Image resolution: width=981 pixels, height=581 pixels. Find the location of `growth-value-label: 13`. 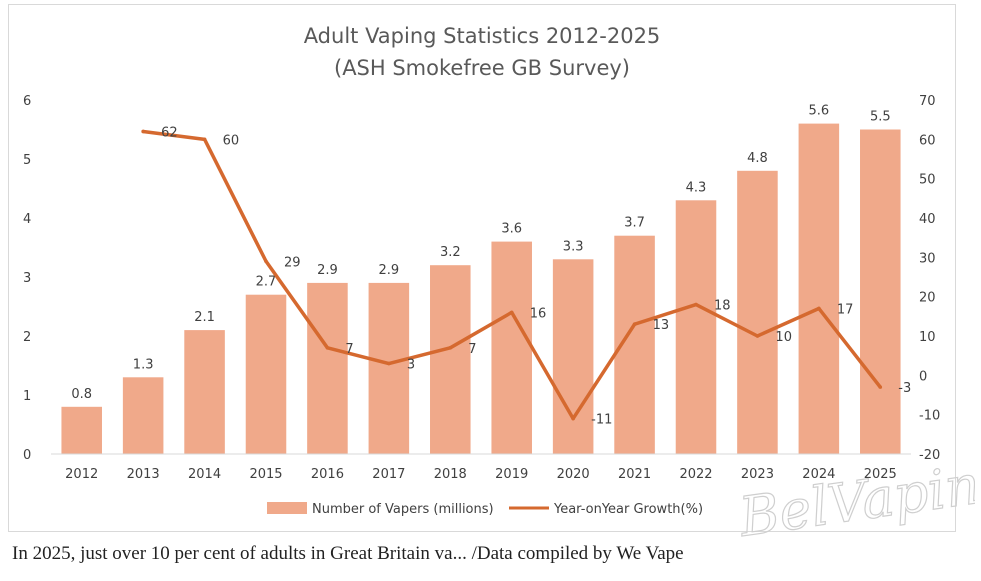

growth-value-label: 13 is located at coordinates (661, 325).